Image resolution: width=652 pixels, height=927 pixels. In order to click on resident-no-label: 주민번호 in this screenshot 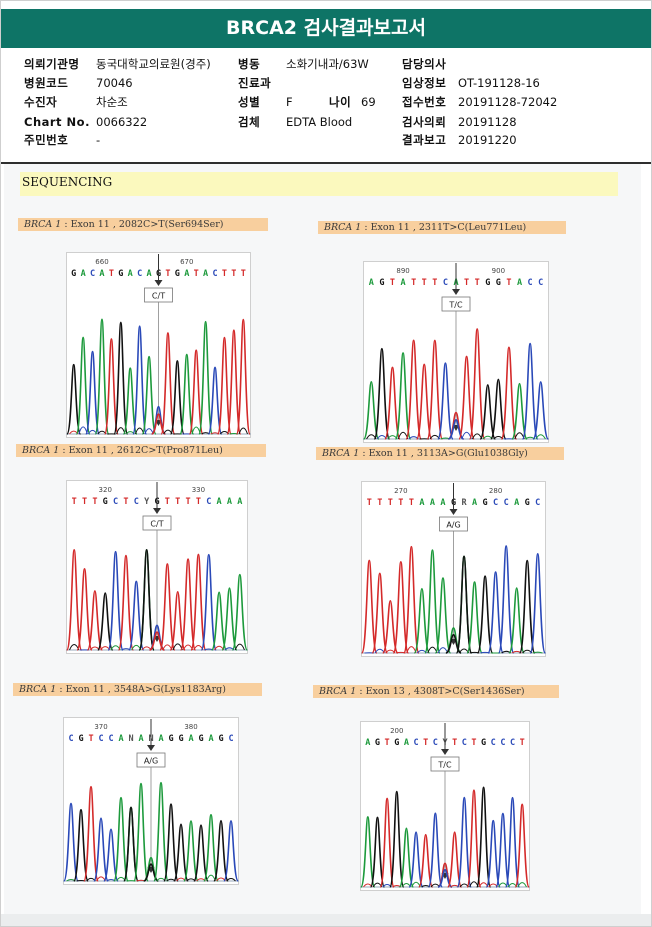, I will do `click(46, 140)`.